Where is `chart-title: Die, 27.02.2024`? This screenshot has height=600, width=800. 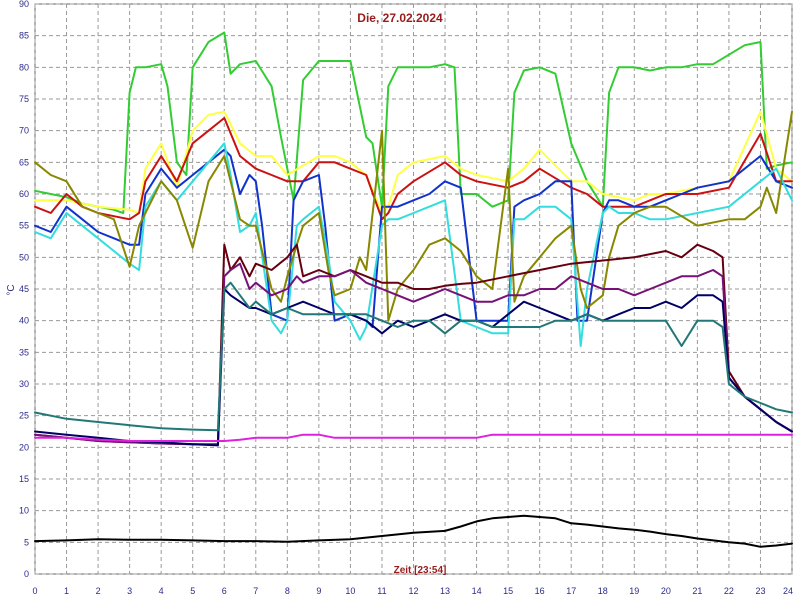 chart-title: Die, 27.02.2024 is located at coordinates (400, 18).